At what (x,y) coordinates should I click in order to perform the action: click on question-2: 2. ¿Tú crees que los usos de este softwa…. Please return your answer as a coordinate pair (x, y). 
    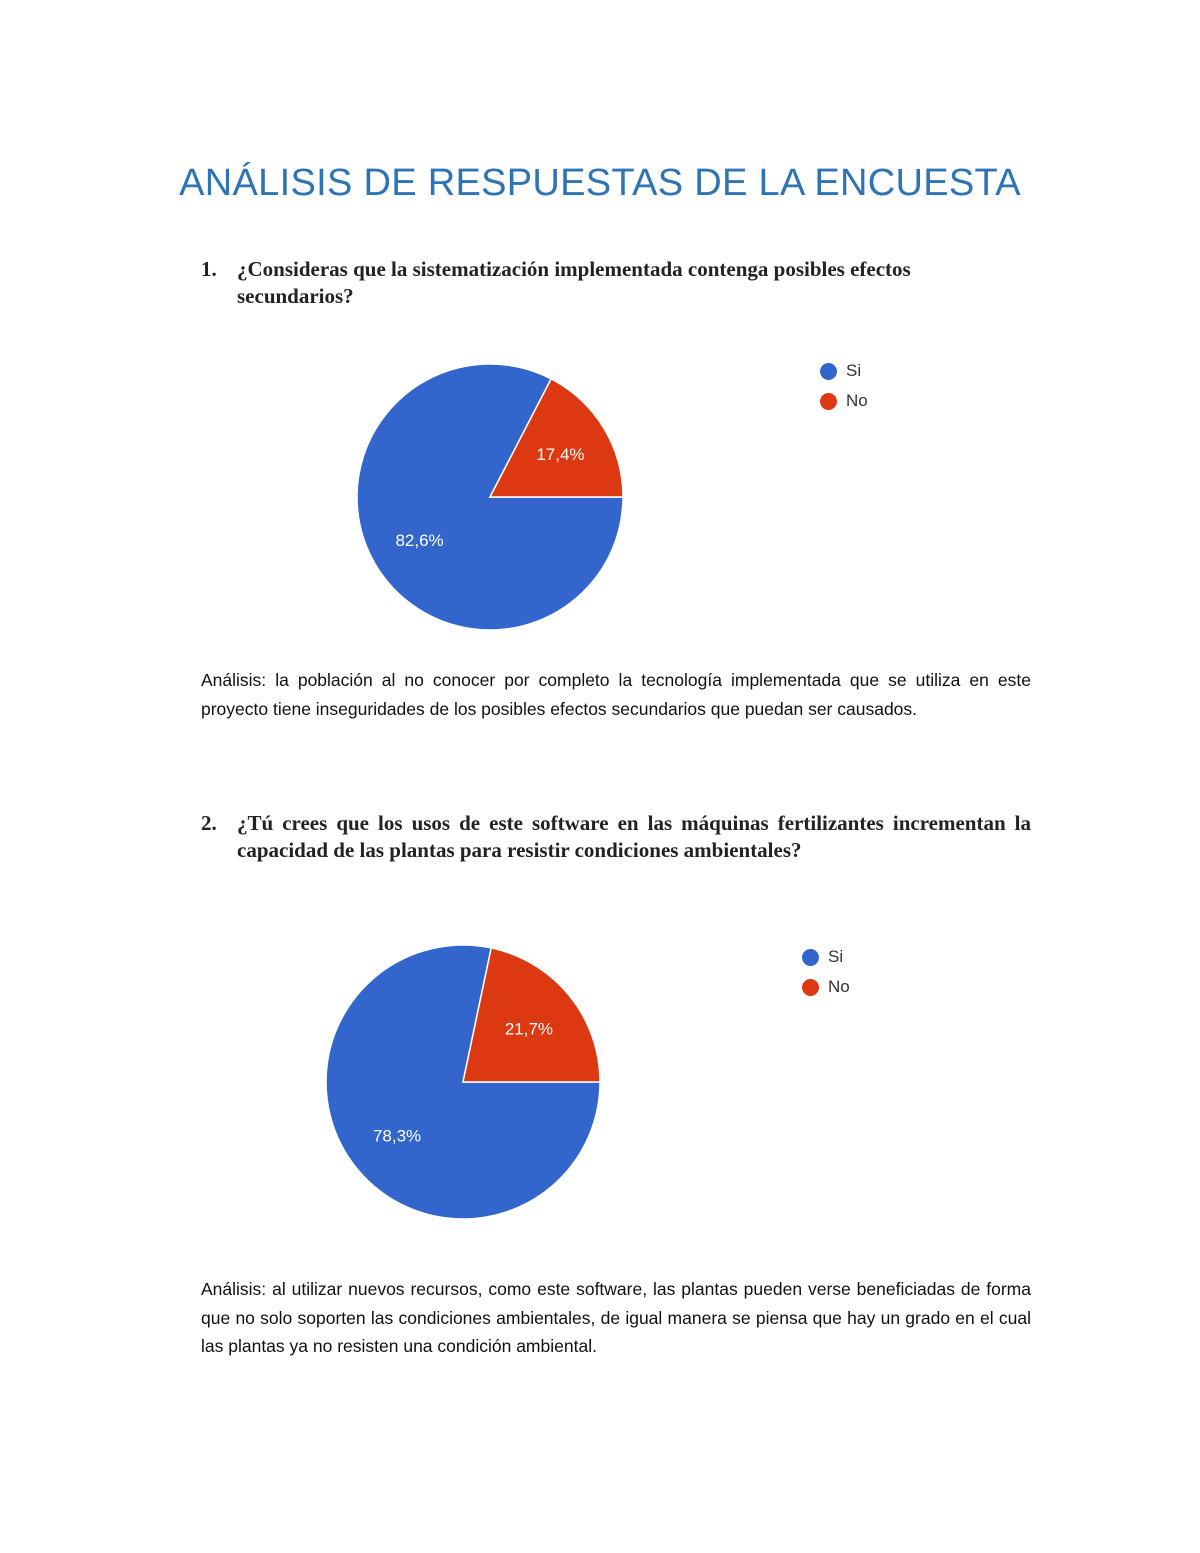
    Looking at the image, I should click on (616, 837).